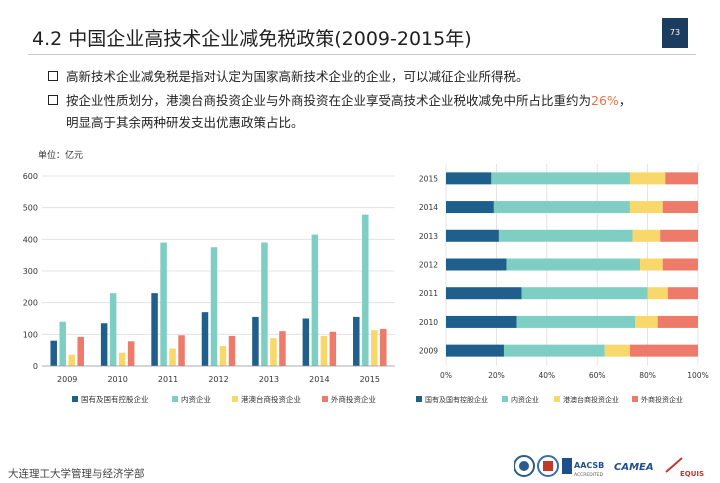  I want to click on y-tick-label: 2011, so click(428, 293).